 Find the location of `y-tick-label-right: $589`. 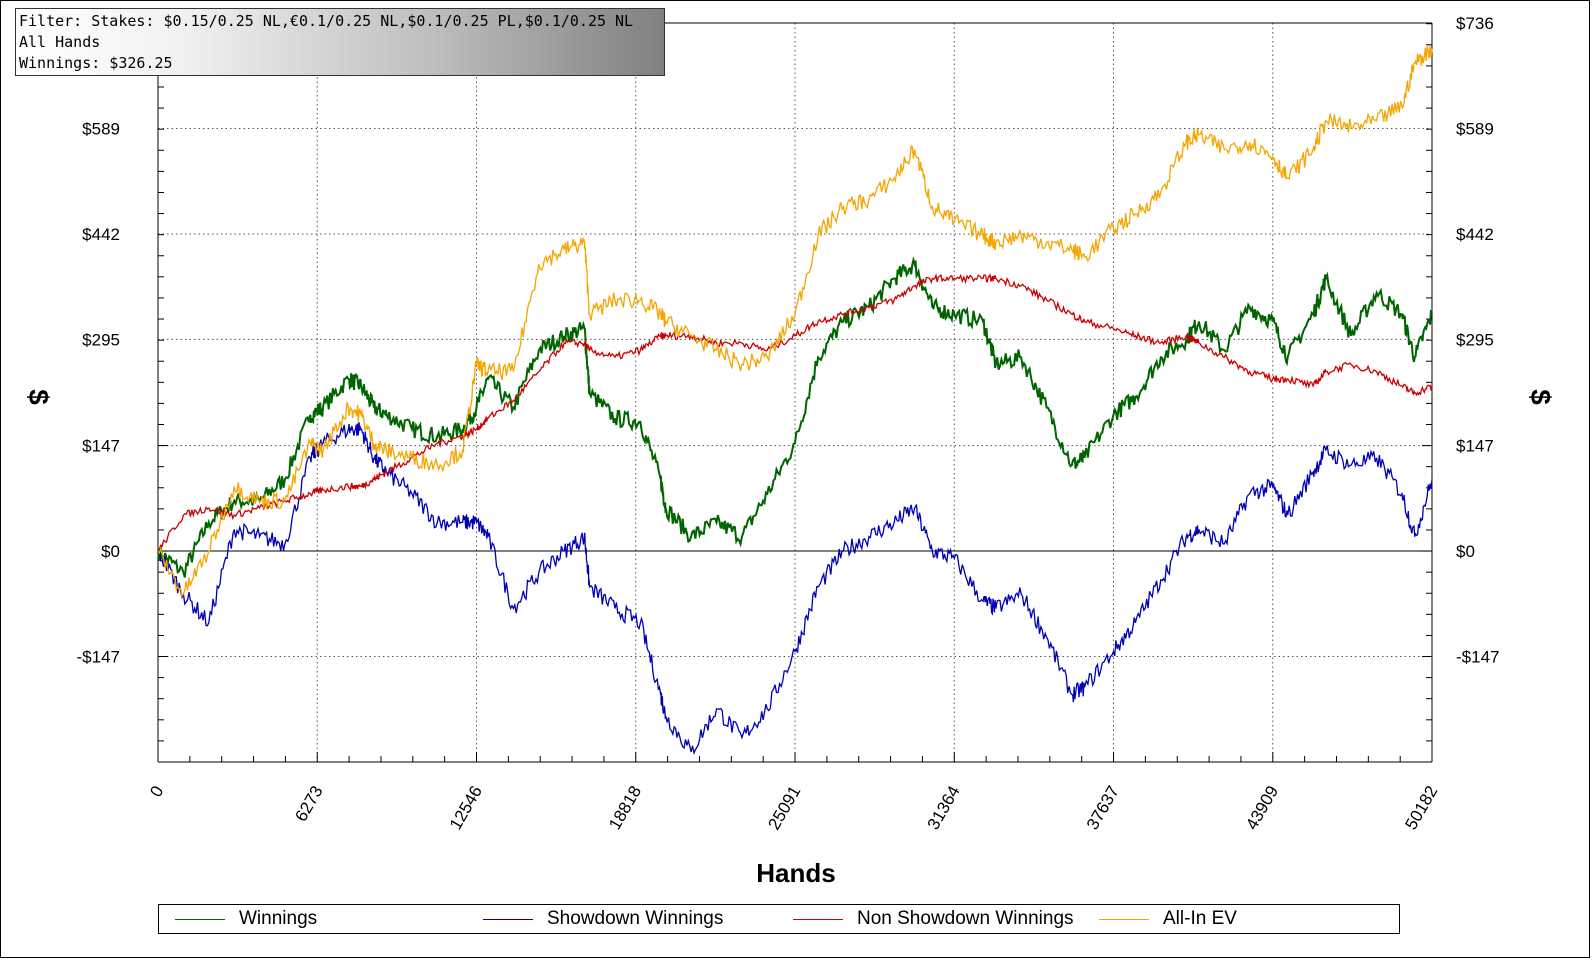

y-tick-label-right: $589 is located at coordinates (1475, 128).